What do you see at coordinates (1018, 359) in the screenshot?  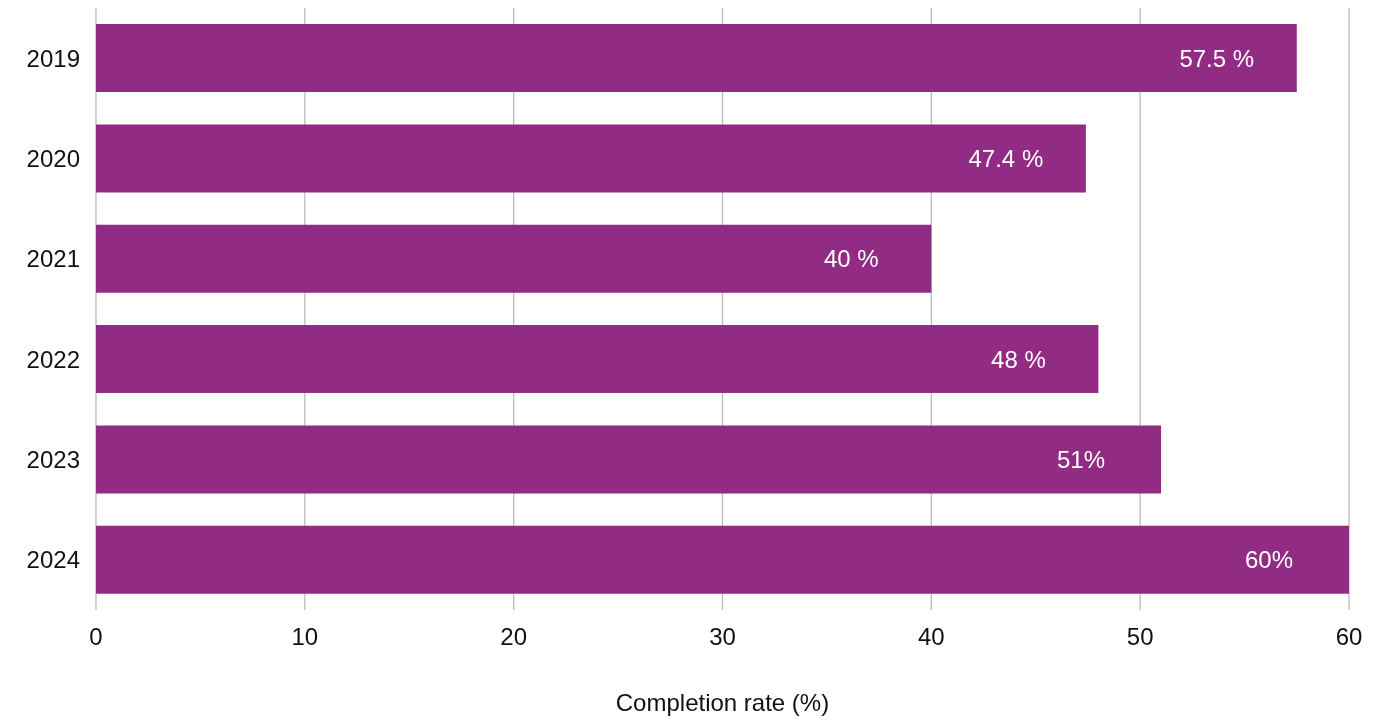 I see `data-label: 48 %` at bounding box center [1018, 359].